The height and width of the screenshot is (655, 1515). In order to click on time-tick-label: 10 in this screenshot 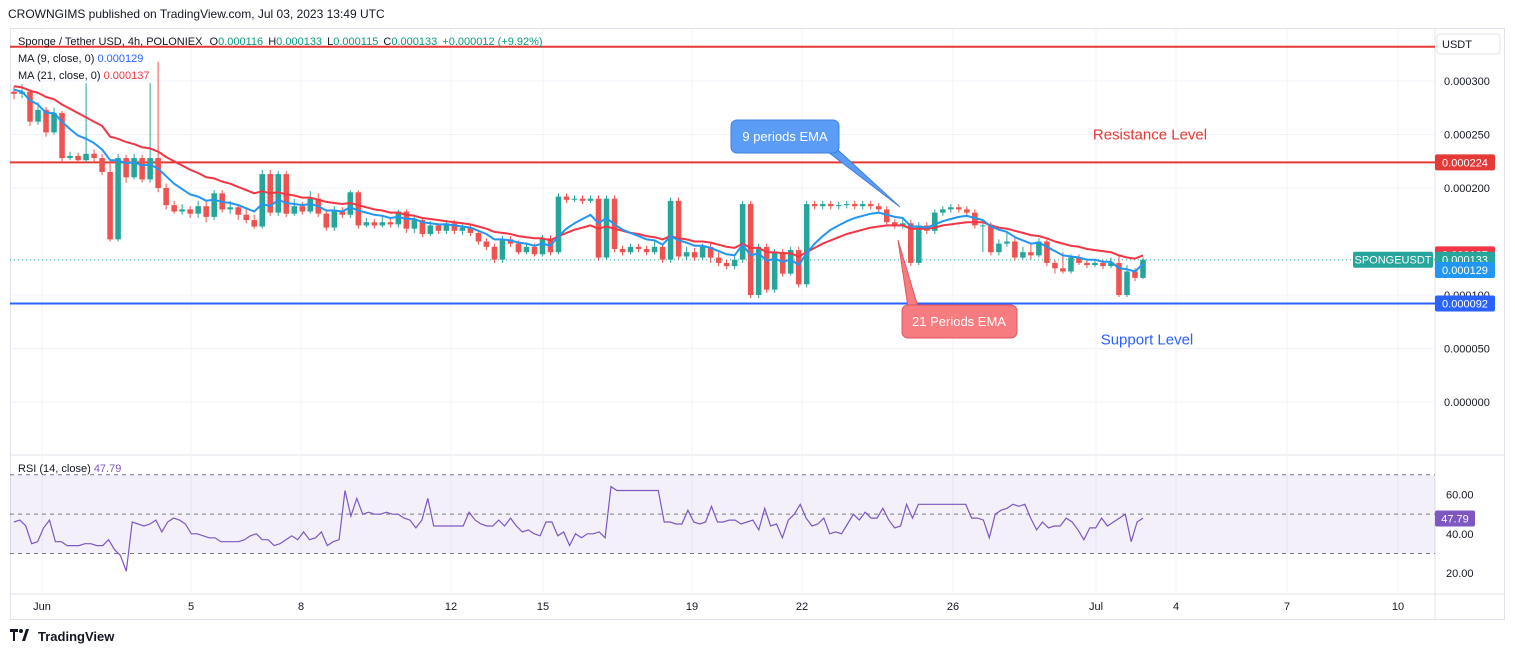, I will do `click(1398, 607)`.